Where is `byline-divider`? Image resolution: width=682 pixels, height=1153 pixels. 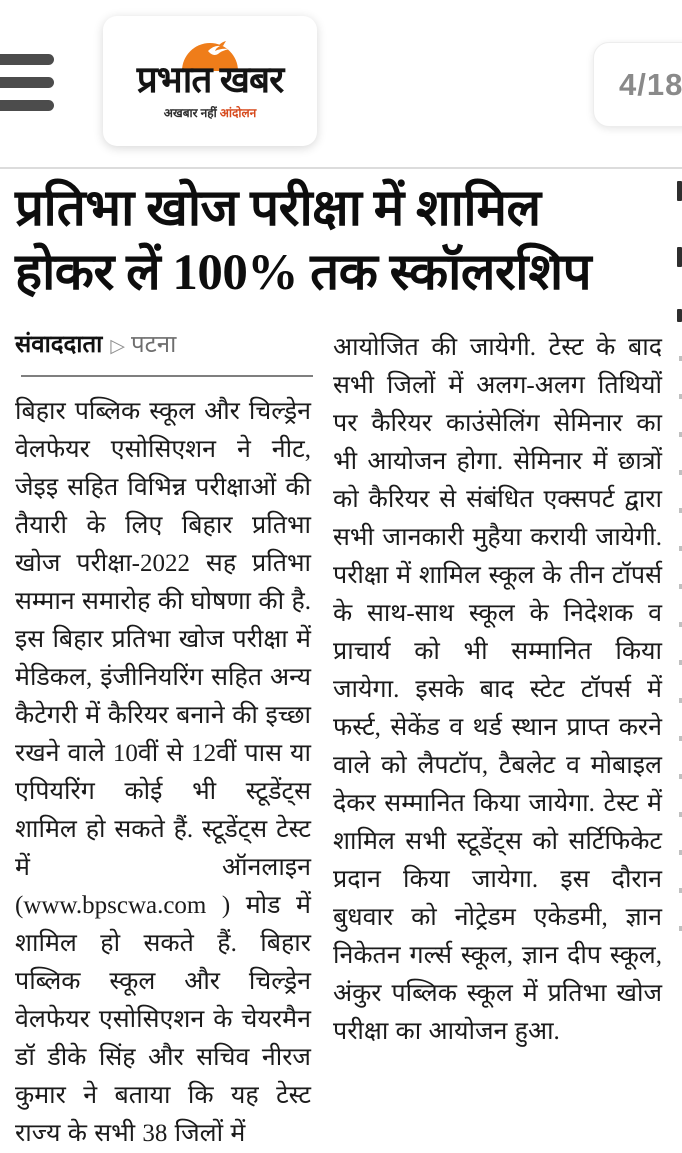
byline-divider is located at coordinates (167, 376).